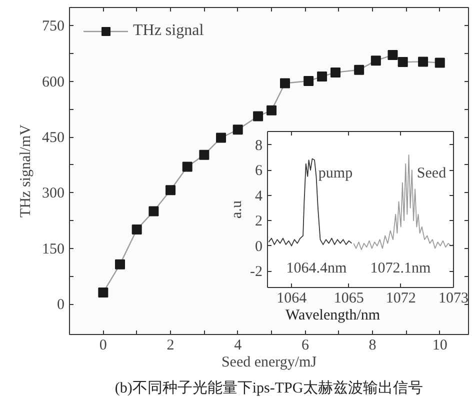  I want to click on x-tick-label: 1072, so click(401, 298).